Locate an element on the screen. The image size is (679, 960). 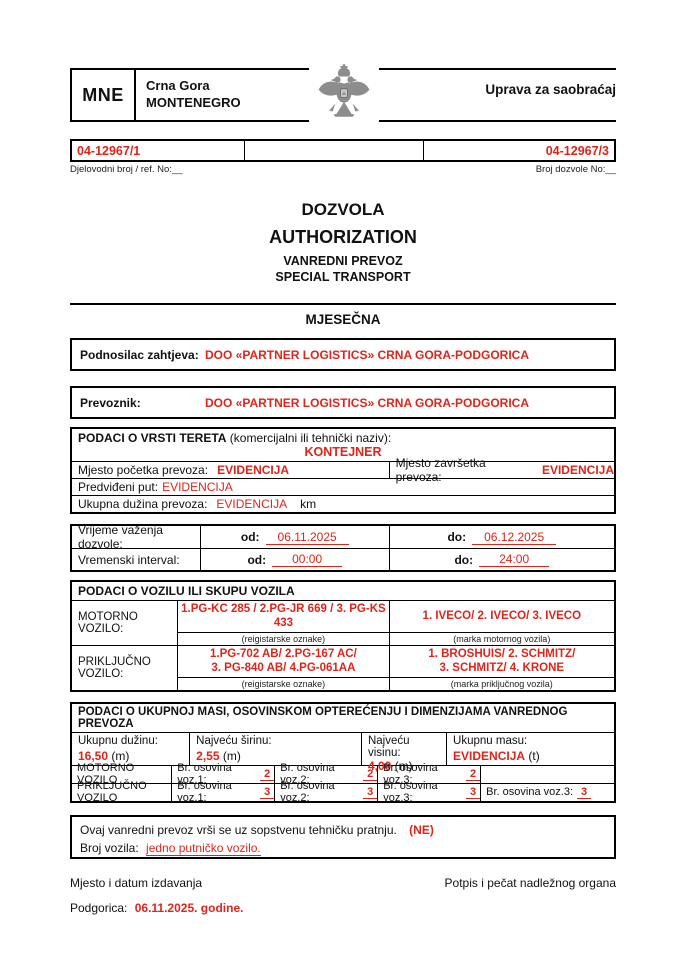
motor-axle-3-cell: Br. osovina voz.3: 2 is located at coordinates (430, 774).